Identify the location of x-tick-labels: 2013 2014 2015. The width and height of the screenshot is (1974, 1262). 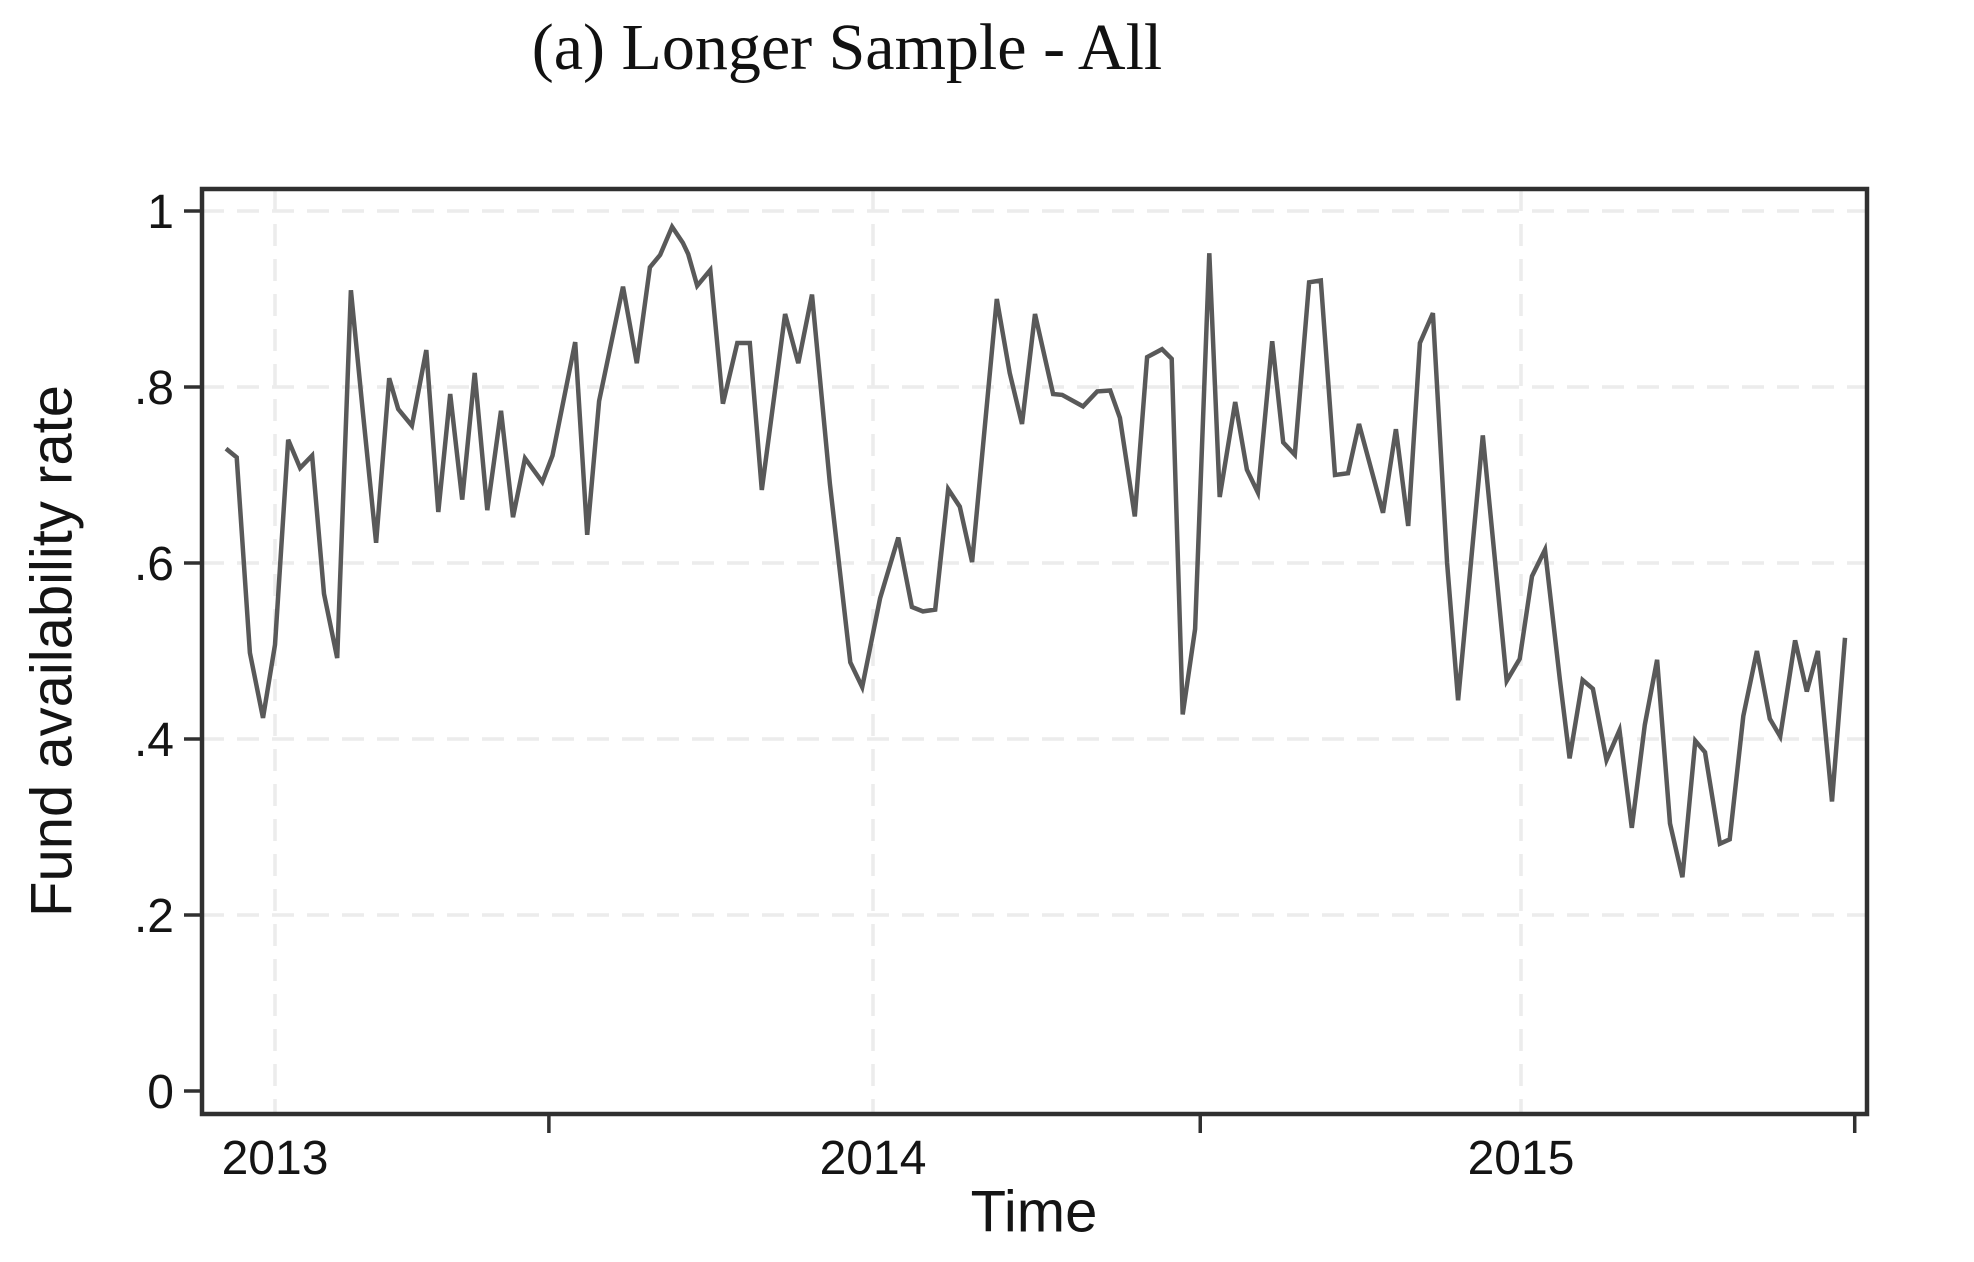
(898, 1158).